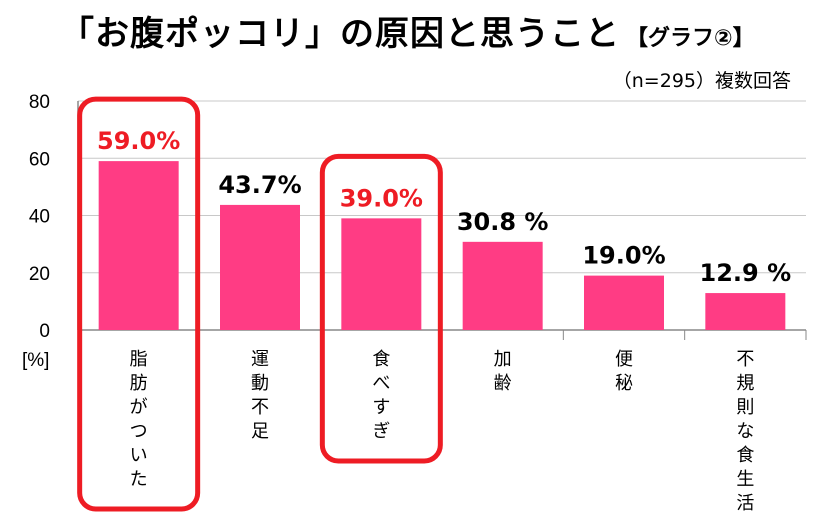 This screenshot has width=813, height=531. What do you see at coordinates (381, 431) in the screenshot?
I see `category-label-char: ぎ` at bounding box center [381, 431].